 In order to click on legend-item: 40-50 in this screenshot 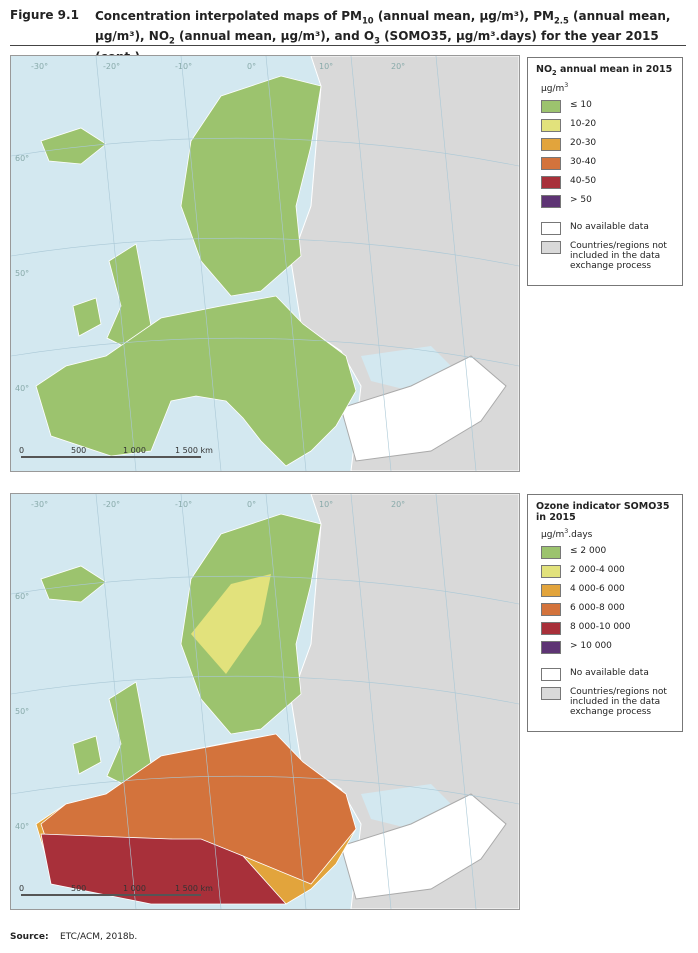, I will do `click(608, 182)`.